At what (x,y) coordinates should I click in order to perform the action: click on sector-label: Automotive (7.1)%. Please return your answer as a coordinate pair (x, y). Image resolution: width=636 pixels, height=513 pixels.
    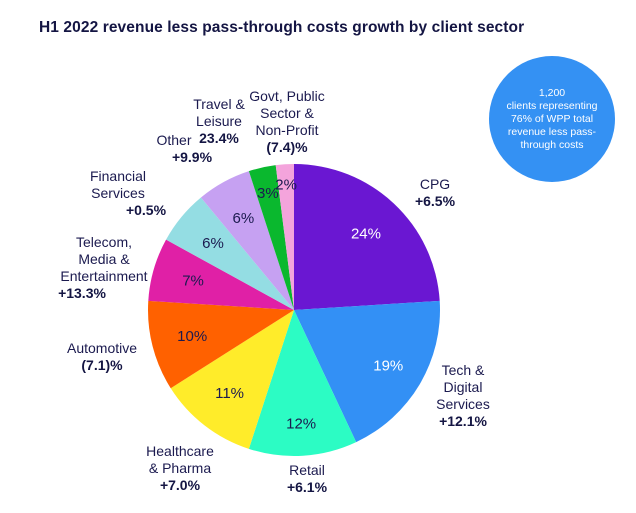
    Looking at the image, I should click on (102, 357).